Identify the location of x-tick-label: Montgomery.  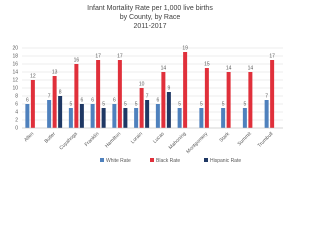
(197, 143).